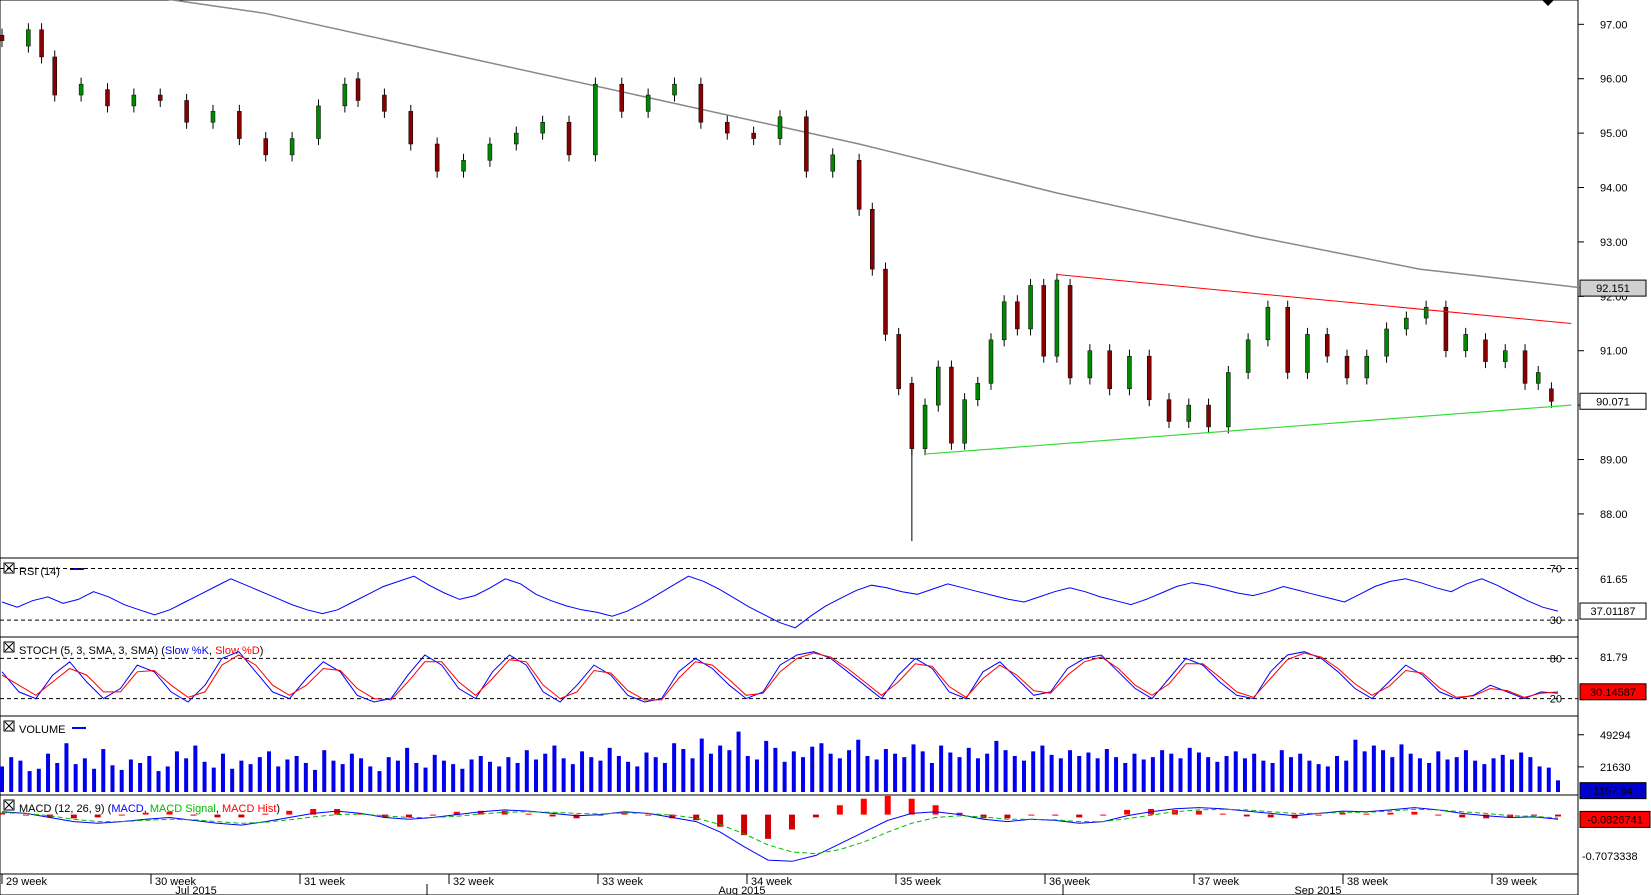 The height and width of the screenshot is (895, 1651). What do you see at coordinates (780, 761) in the screenshot?
I see `volume-bars` at bounding box center [780, 761].